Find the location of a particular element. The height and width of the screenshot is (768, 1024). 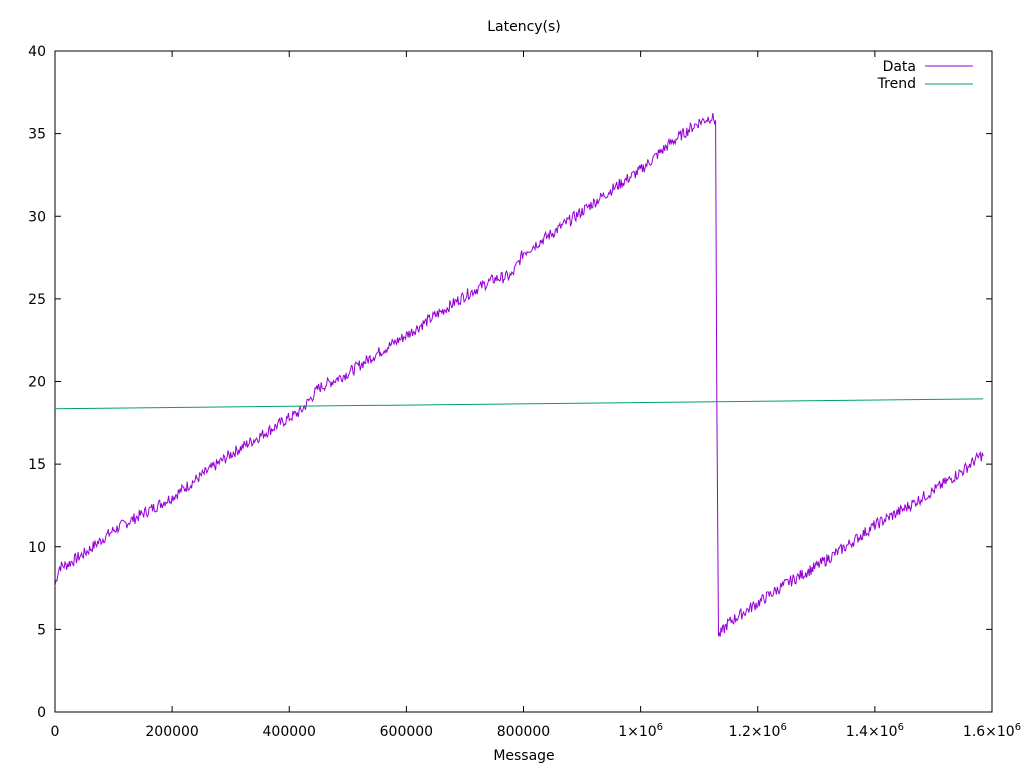

y-tick-label: 10 is located at coordinates (37, 548).